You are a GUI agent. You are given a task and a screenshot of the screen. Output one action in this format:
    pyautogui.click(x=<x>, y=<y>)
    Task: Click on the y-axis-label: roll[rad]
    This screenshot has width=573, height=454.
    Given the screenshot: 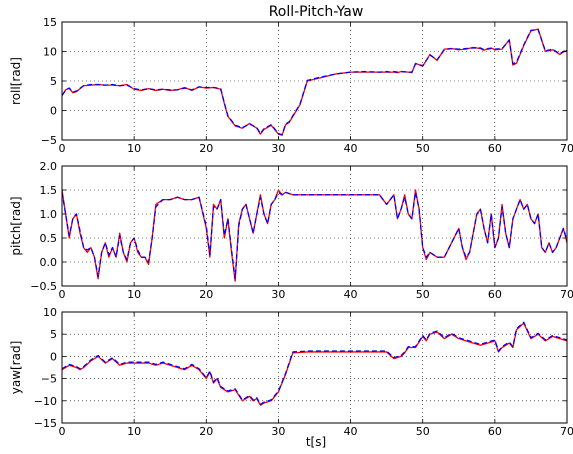 What is the action you would take?
    pyautogui.click(x=16, y=81)
    